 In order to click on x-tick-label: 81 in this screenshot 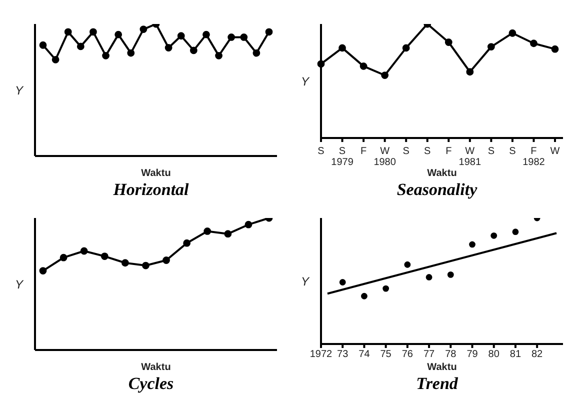, I will do `click(516, 354)`.